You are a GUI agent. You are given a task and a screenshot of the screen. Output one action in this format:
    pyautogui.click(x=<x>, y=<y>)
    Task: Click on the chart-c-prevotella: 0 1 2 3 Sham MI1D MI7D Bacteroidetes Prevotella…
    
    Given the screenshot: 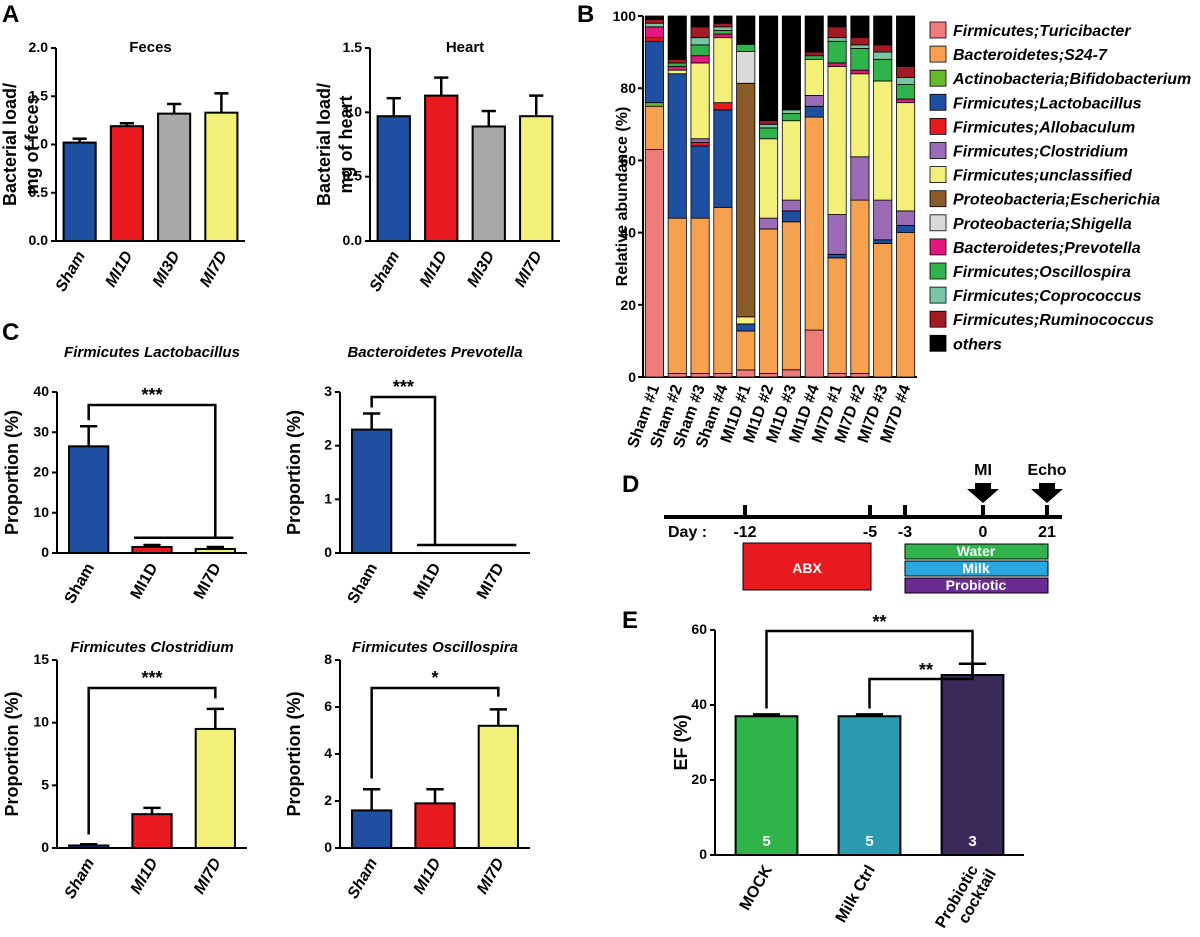 What is the action you would take?
    pyautogui.click(x=407, y=475)
    